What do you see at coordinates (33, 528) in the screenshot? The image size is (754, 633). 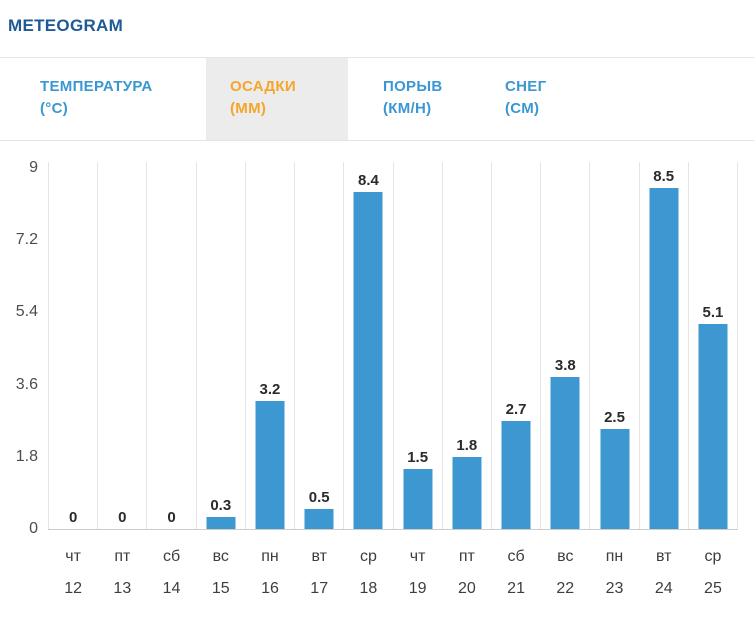 I see `y-tick-label: 0` at bounding box center [33, 528].